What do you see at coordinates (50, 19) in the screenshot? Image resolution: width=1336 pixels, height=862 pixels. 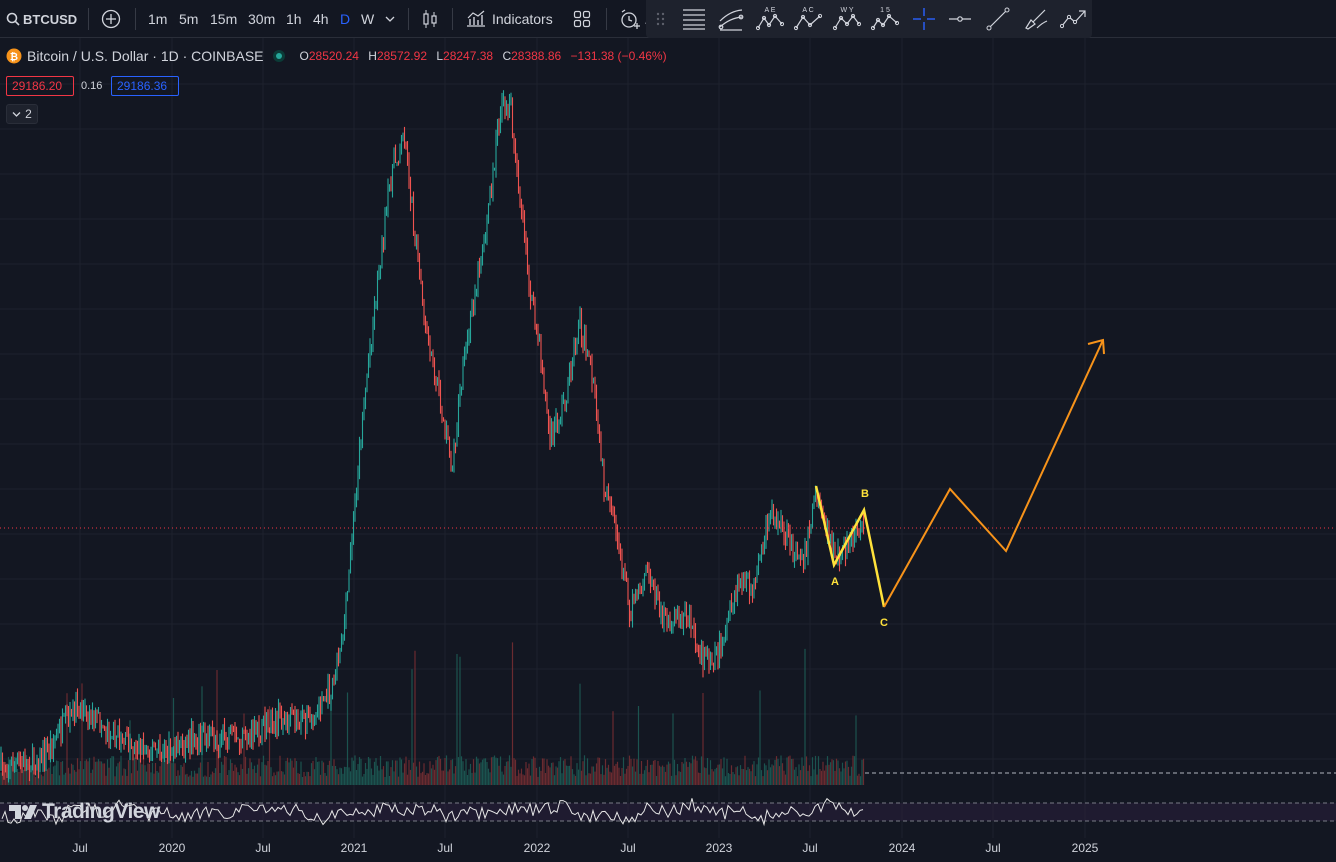 I see `symbol-label: BTCUSD` at bounding box center [50, 19].